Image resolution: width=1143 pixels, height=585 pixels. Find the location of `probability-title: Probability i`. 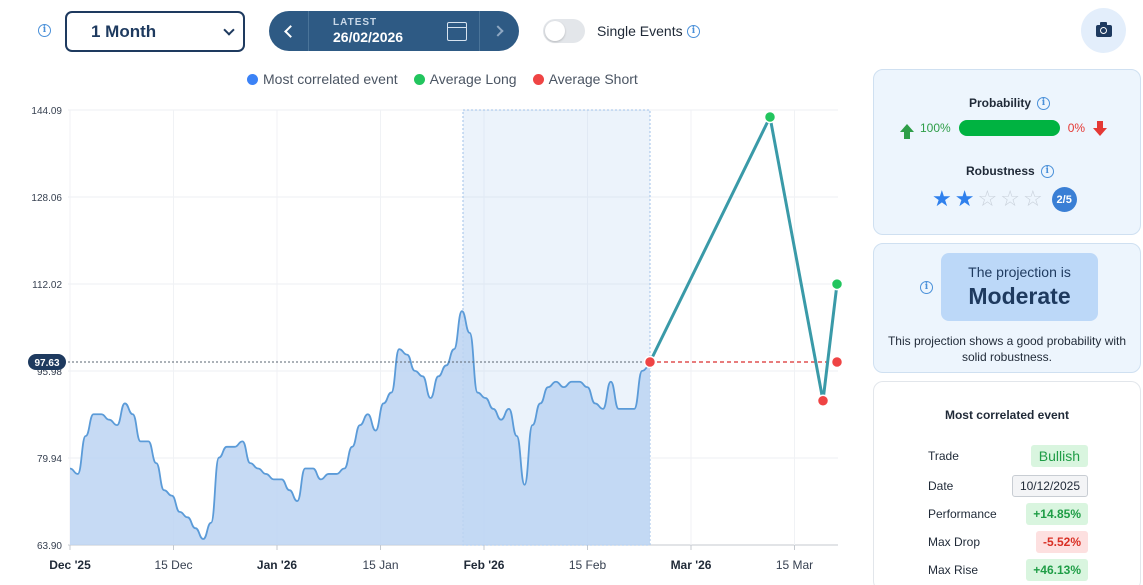

probability-title: Probability i is located at coordinates (1010, 103).